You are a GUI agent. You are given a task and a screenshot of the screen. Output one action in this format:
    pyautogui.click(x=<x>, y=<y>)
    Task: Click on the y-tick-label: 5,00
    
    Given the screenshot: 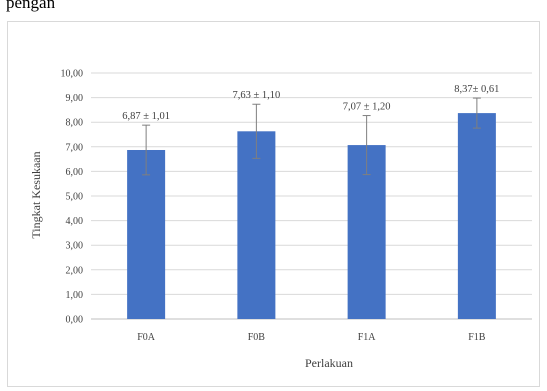 What is the action you would take?
    pyautogui.click(x=75, y=197)
    